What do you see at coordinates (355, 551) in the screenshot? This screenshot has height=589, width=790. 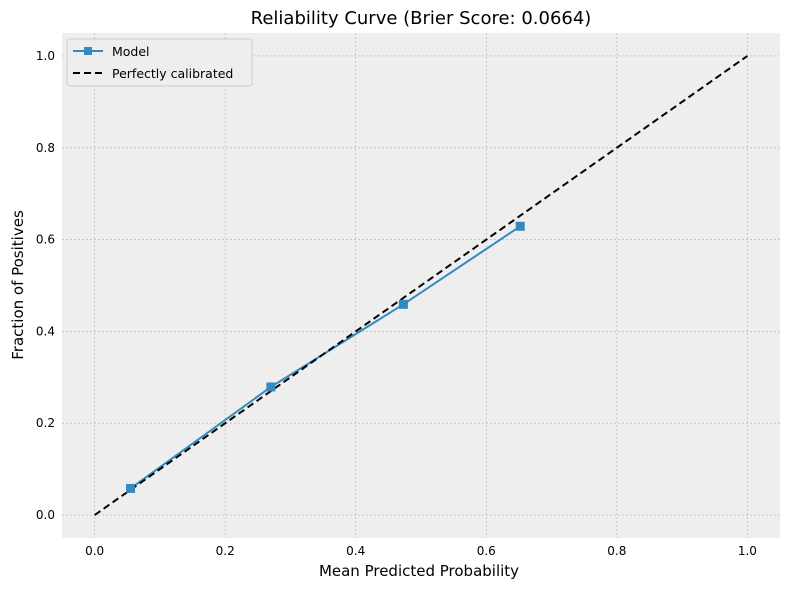 I see `x-tick-label: 0.4` at bounding box center [355, 551].